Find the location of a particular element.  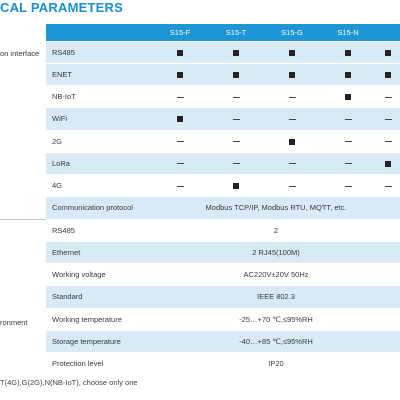

table-row: Protection level IP20 is located at coordinates (200, 364).